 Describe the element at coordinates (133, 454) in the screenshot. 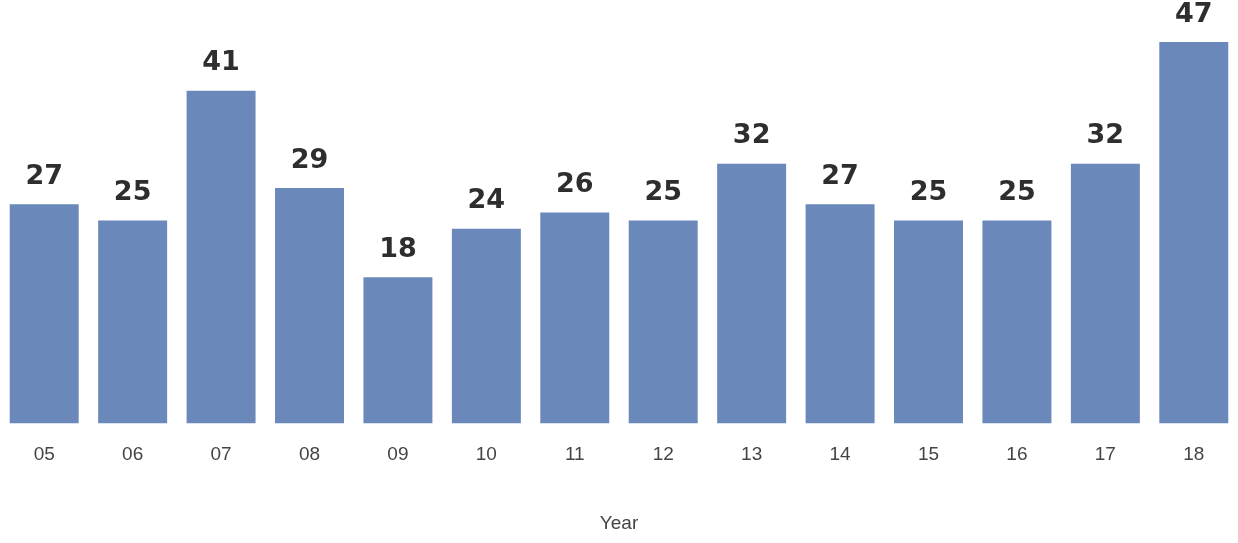

I see `x-tick-label: 06` at that location.